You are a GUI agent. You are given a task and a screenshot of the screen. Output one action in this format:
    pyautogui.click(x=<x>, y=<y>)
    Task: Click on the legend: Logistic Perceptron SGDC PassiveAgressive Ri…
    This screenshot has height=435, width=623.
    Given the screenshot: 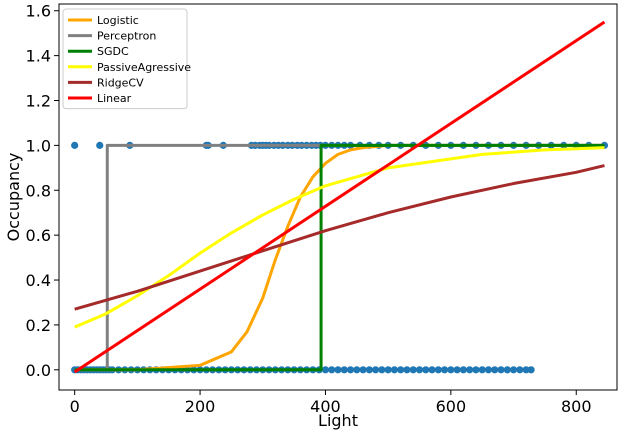 What is the action you would take?
    pyautogui.click(x=126, y=59)
    